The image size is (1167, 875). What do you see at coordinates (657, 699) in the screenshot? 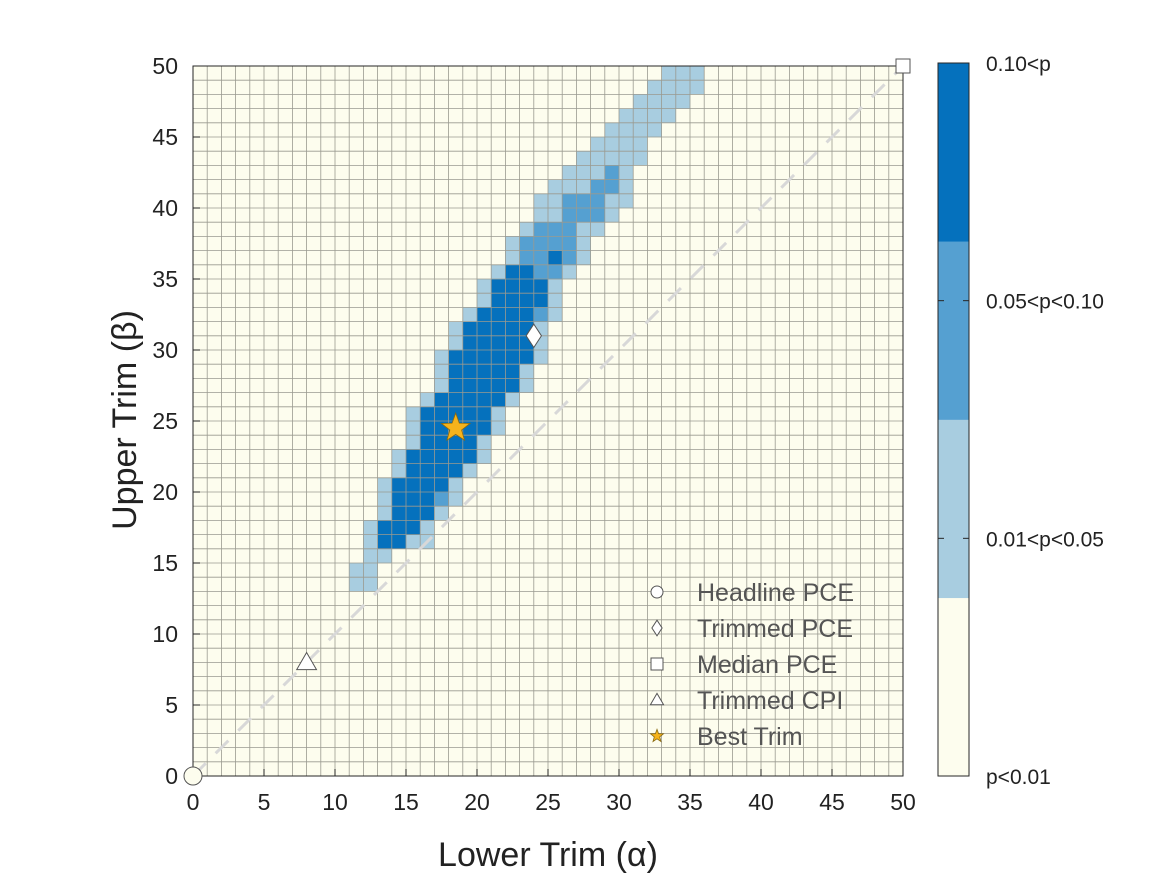
I see `legend-symbol-triangle` at bounding box center [657, 699].